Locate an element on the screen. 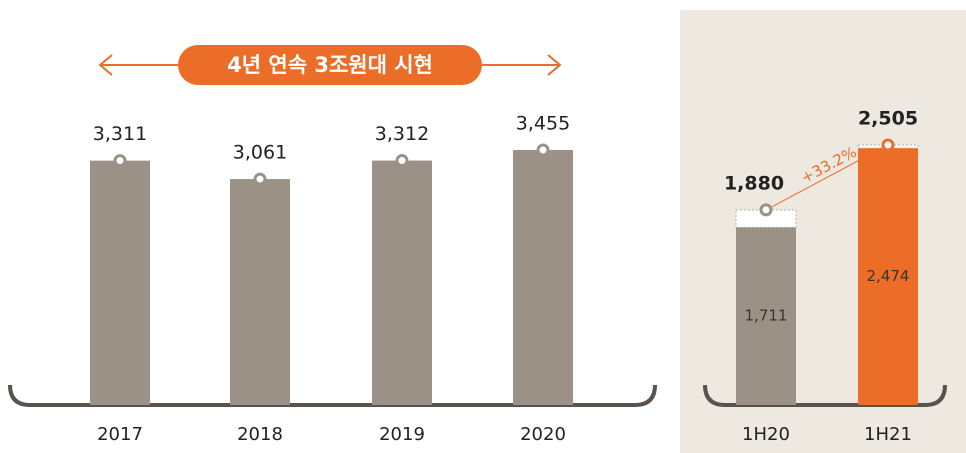  x-tick-label: 2018 is located at coordinates (260, 434).